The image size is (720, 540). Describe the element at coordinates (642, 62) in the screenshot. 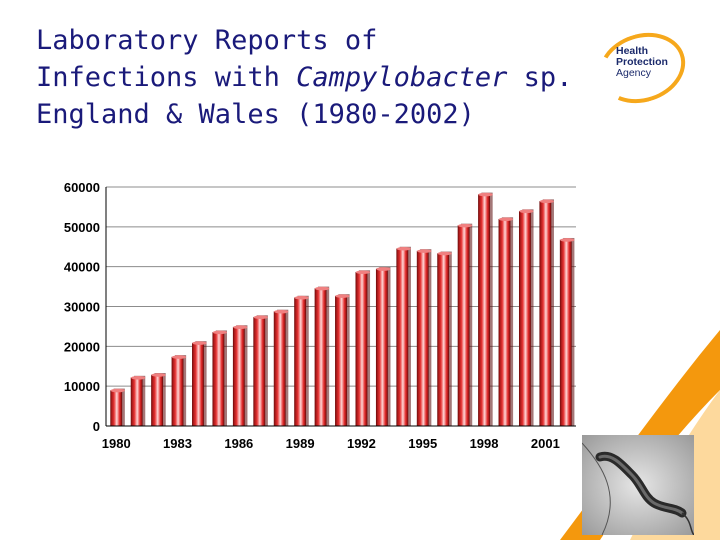

I see `logo-line-protection: Protection` at that location.